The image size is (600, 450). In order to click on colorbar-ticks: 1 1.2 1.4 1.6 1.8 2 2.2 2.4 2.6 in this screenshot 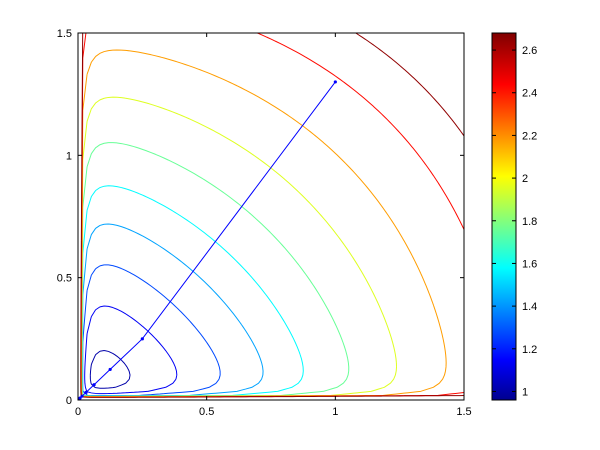, I will do `click(514, 221)`.